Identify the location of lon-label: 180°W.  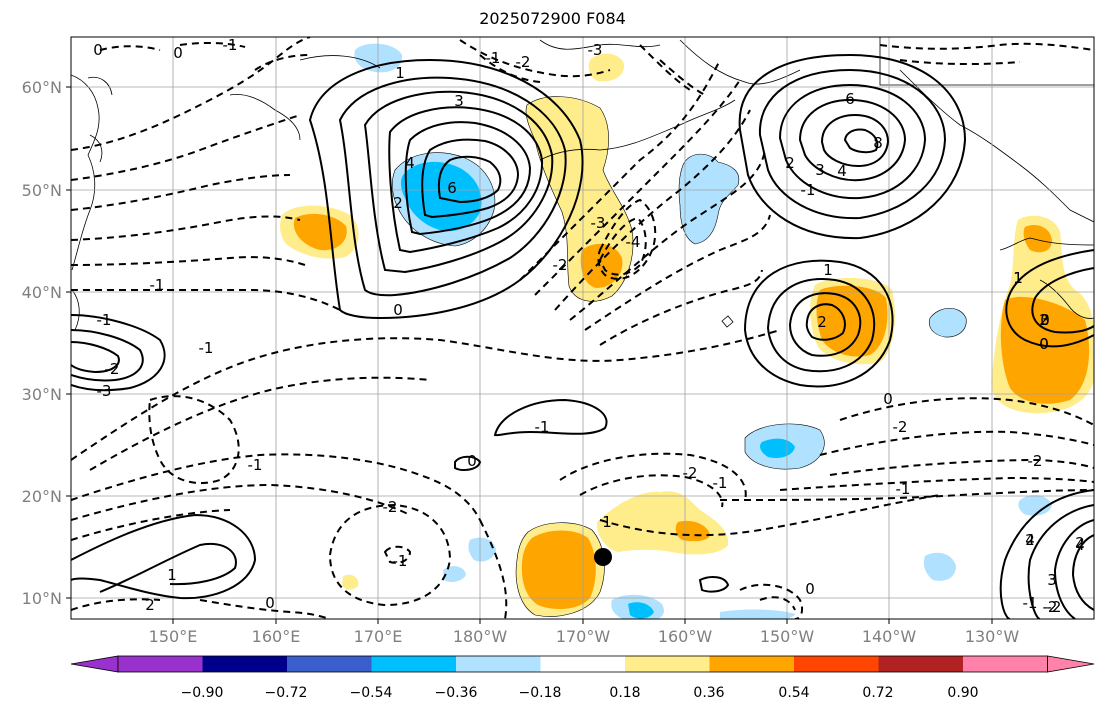
(480, 636).